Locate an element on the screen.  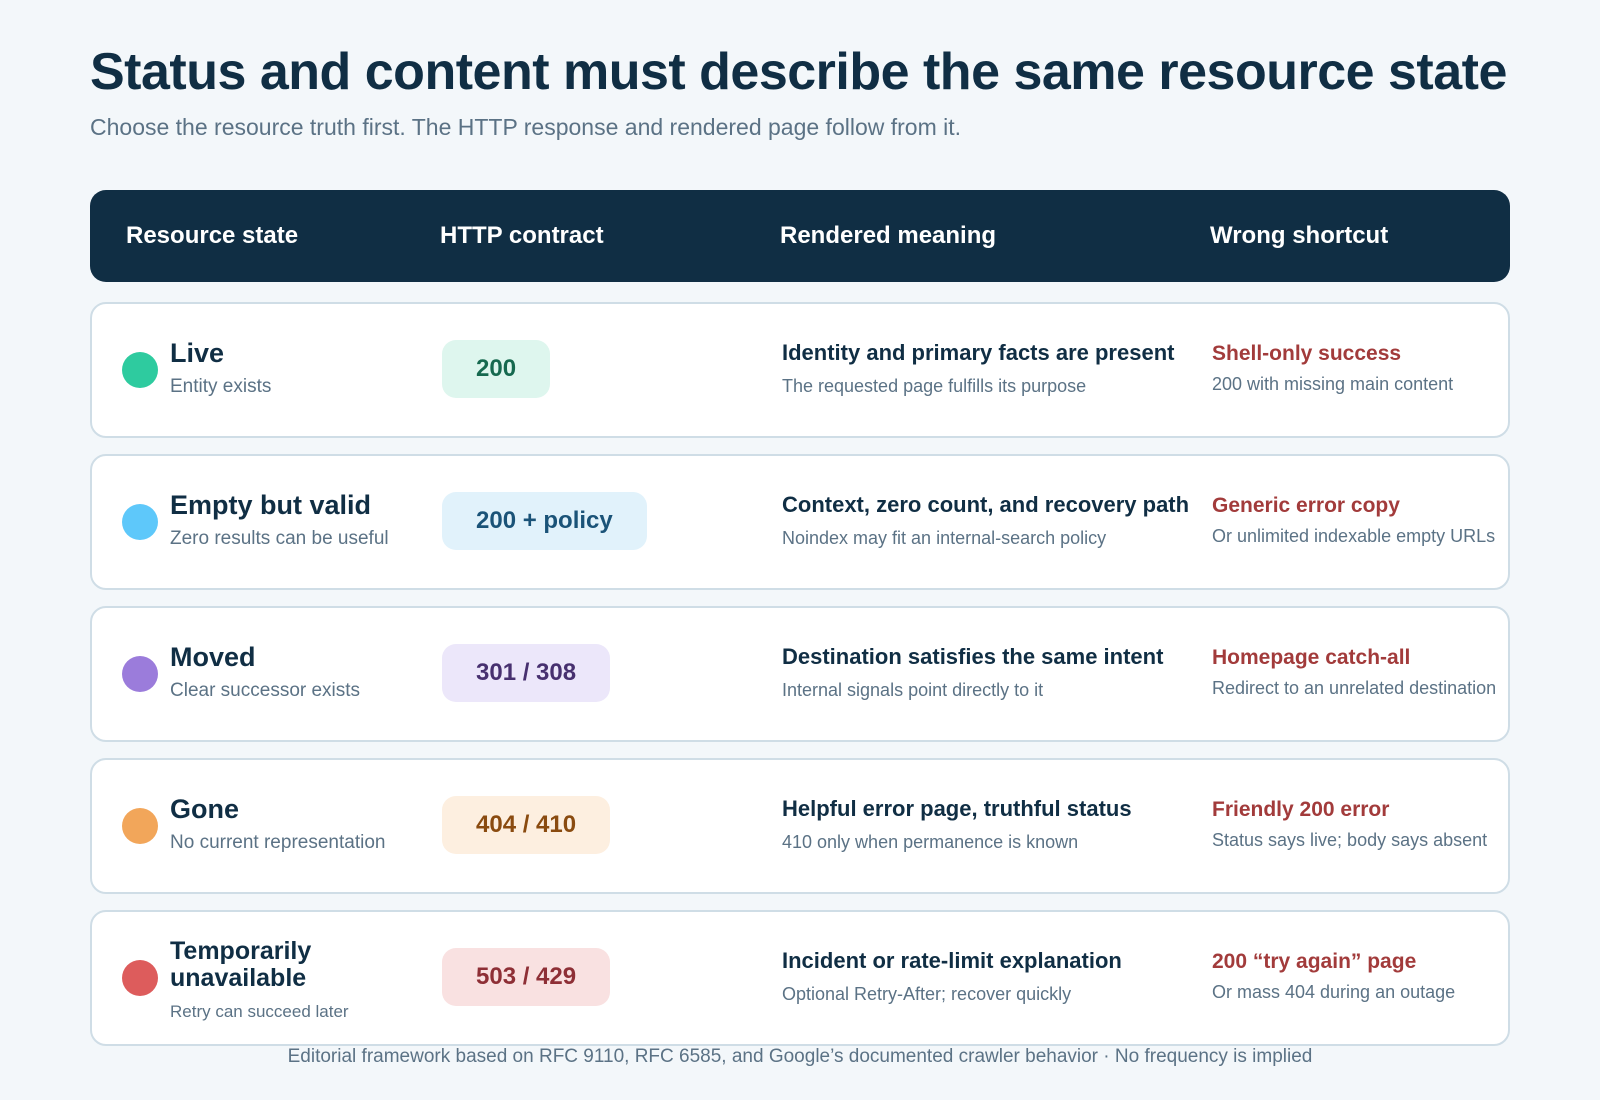
status-badge: 301 / 308 is located at coordinates (526, 673).